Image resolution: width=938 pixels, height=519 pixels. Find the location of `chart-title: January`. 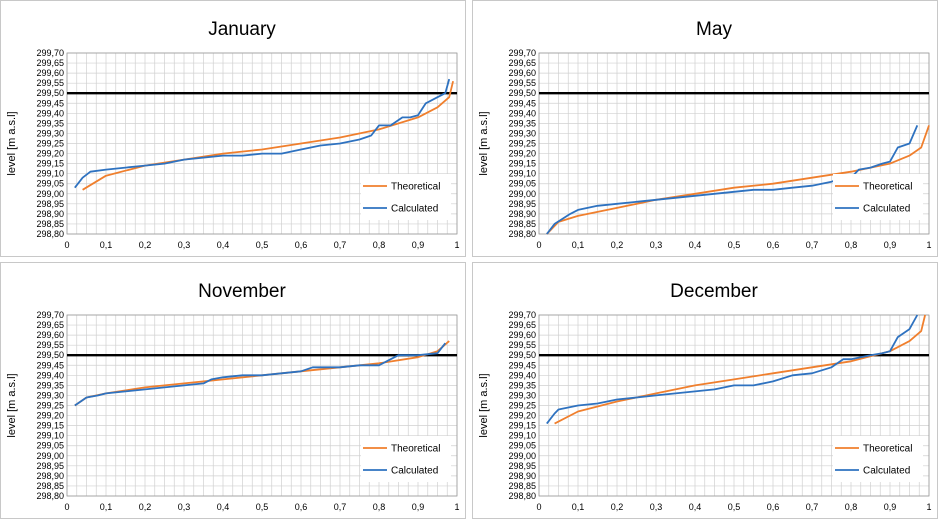

chart-title: January is located at coordinates (242, 29).